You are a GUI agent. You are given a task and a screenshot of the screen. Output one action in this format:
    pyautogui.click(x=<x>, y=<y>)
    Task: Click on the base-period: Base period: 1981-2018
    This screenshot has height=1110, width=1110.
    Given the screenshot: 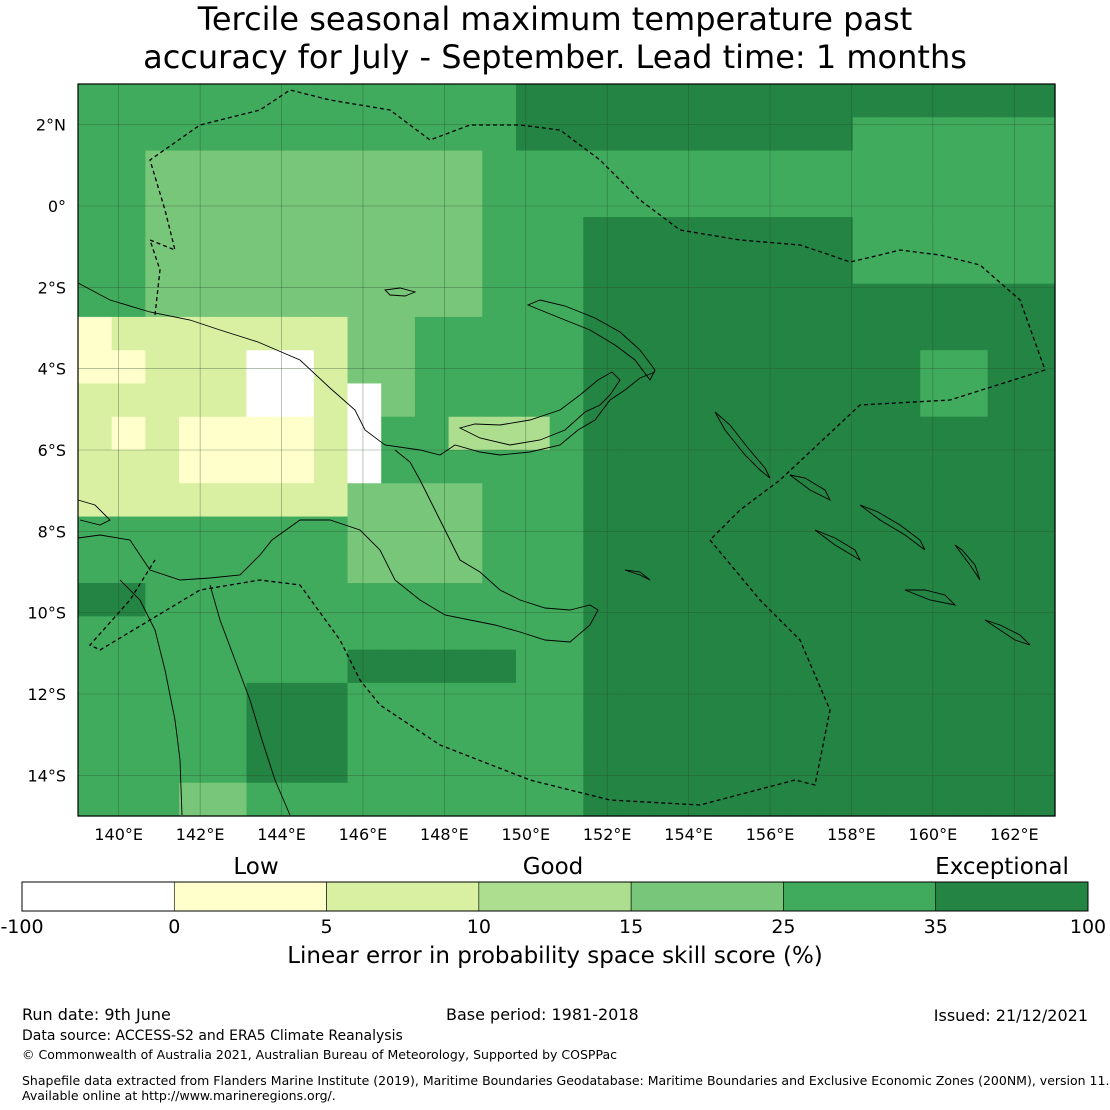 What is the action you would take?
    pyautogui.click(x=542, y=1014)
    